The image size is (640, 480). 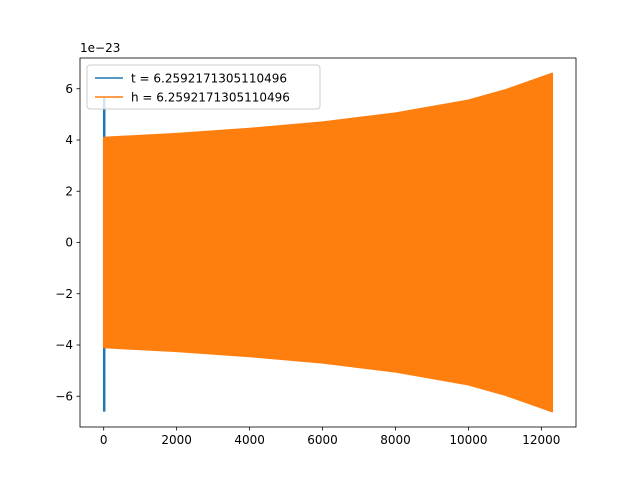 What do you see at coordinates (69, 140) in the screenshot?
I see `y-tick-label: 4` at bounding box center [69, 140].